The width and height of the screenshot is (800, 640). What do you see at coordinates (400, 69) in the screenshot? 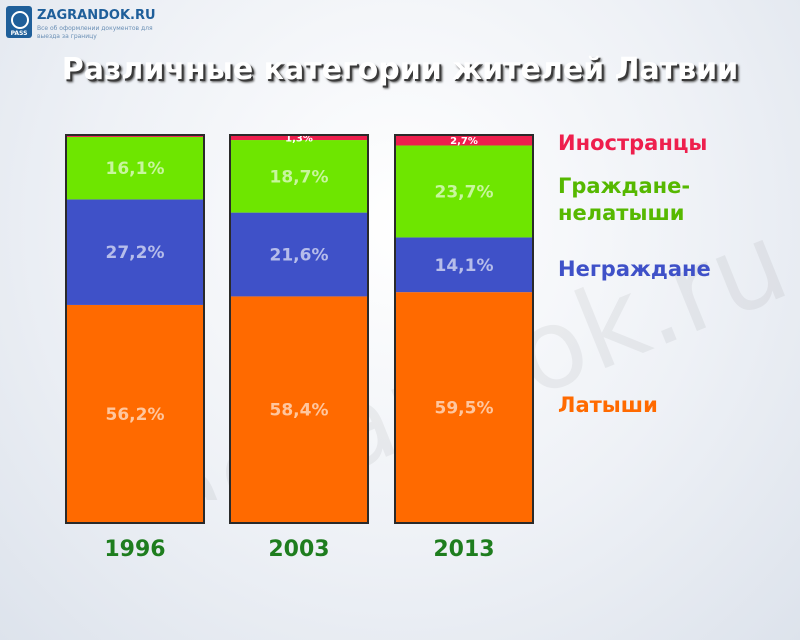
I see `chart-title: Различные категории жителей Латвии` at bounding box center [400, 69].